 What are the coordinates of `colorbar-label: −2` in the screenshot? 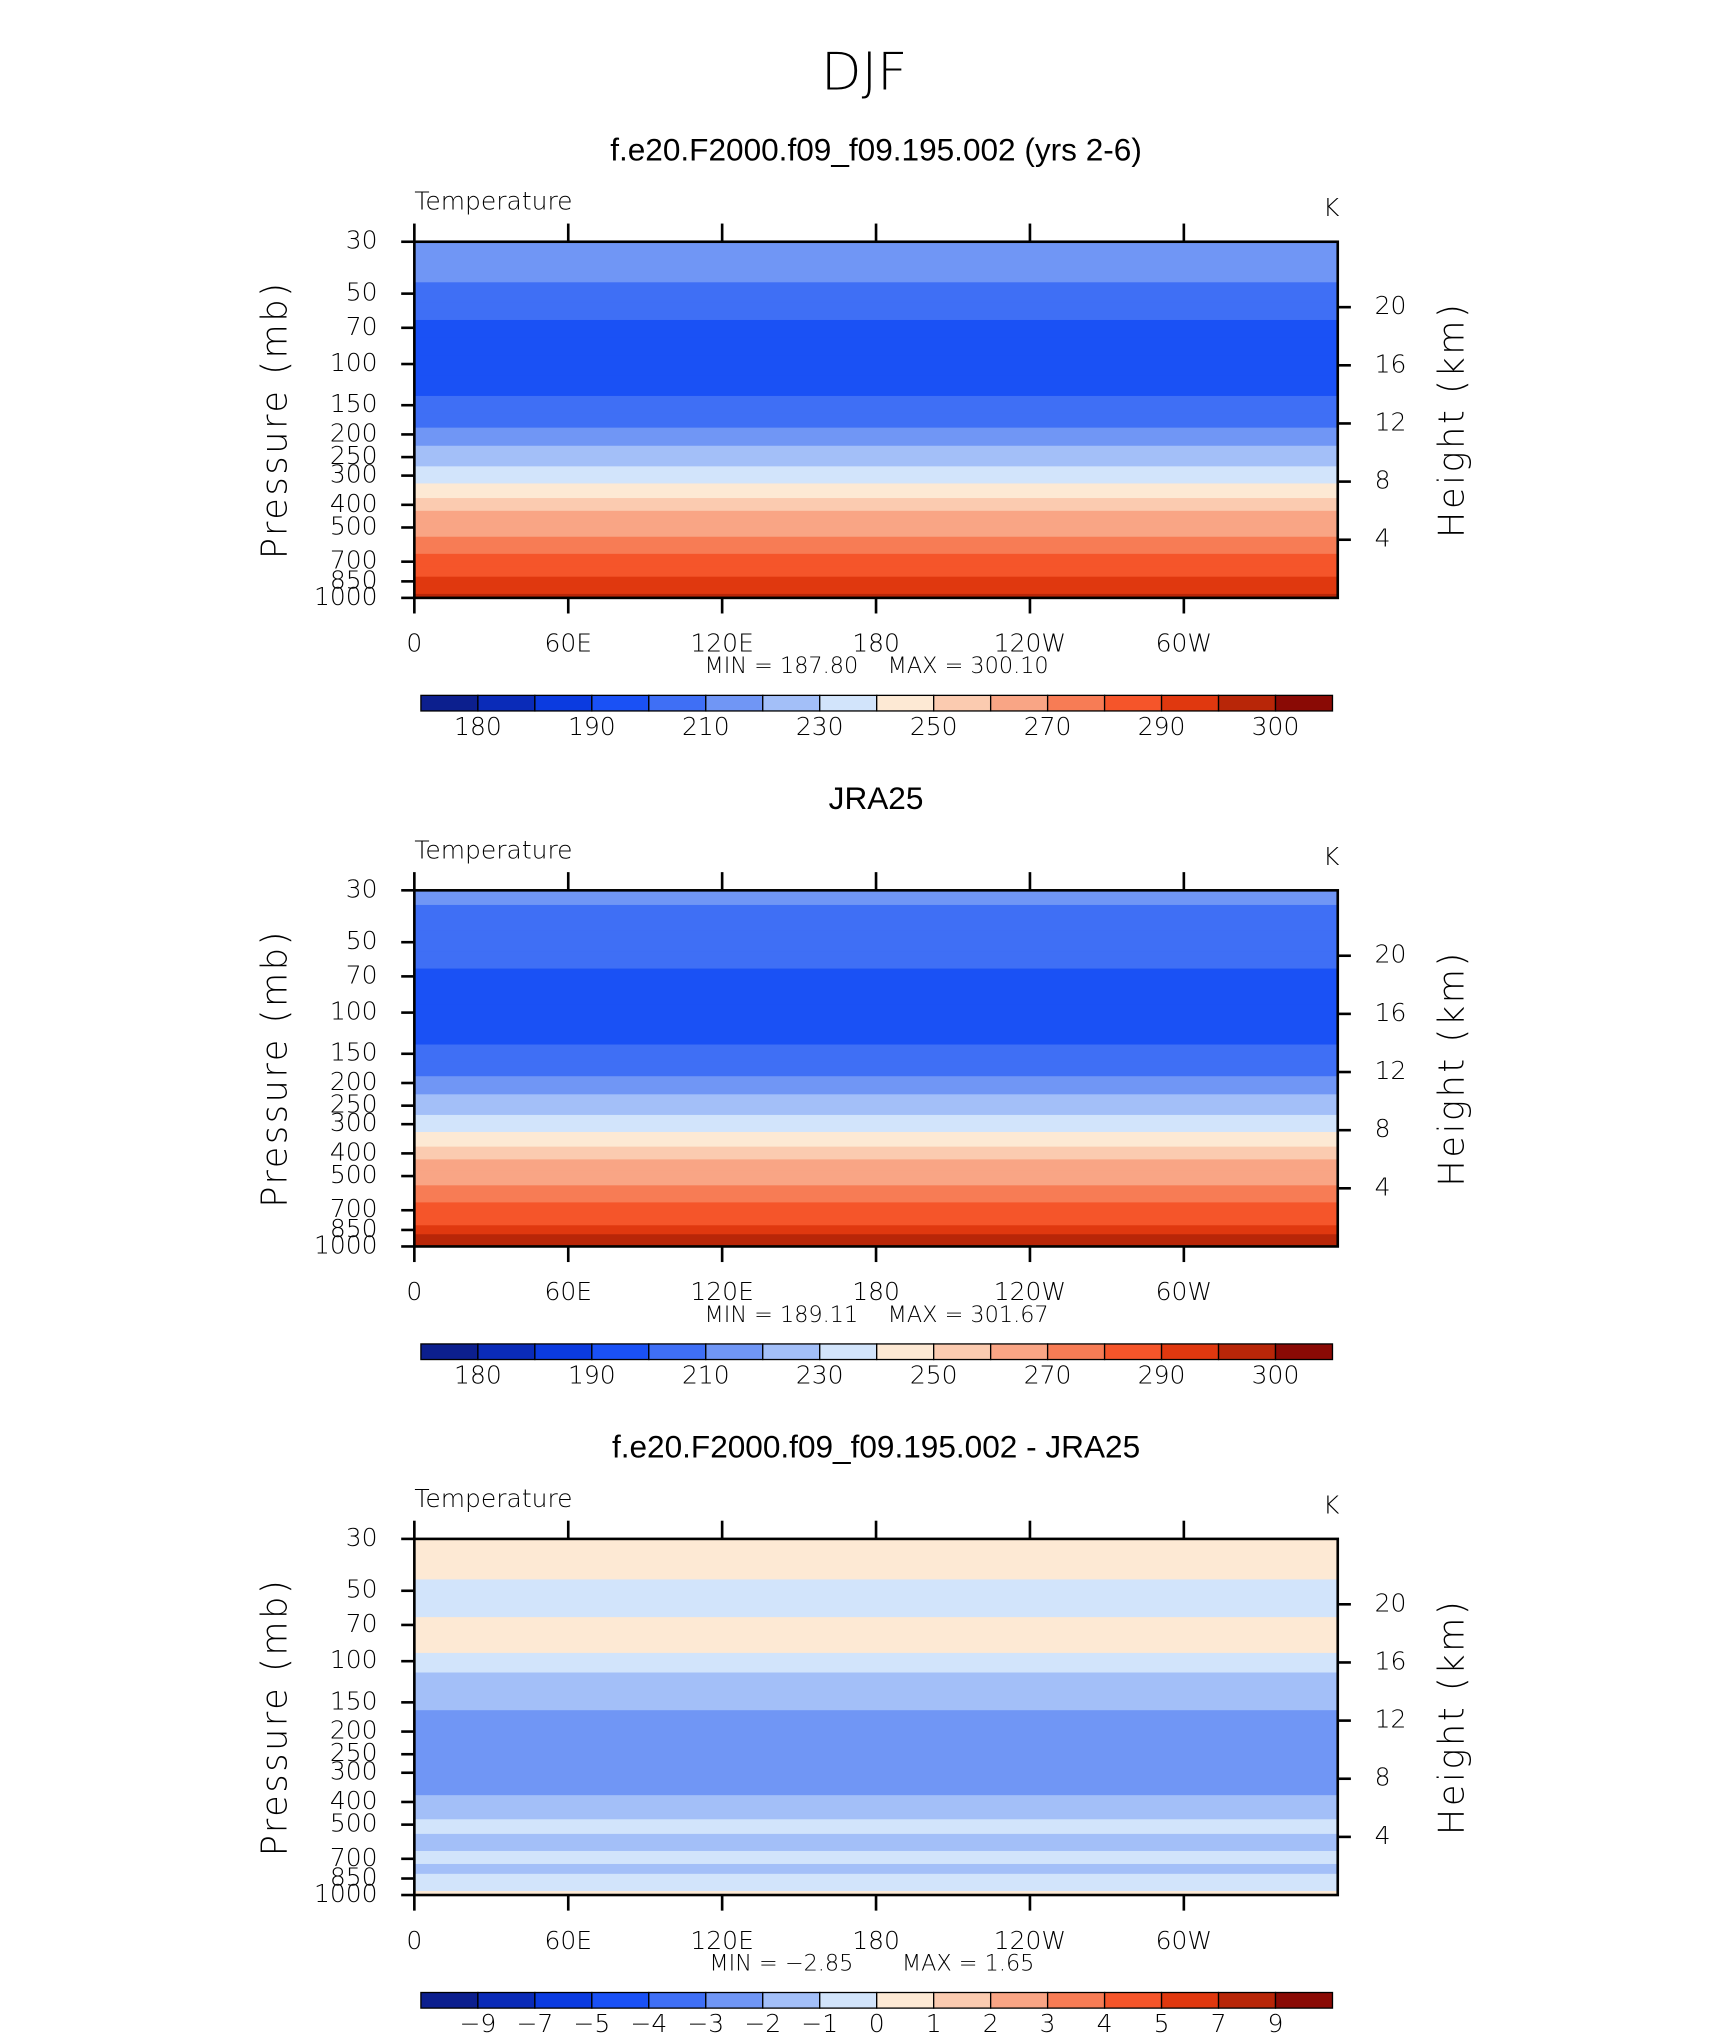 It's located at (762, 2023).